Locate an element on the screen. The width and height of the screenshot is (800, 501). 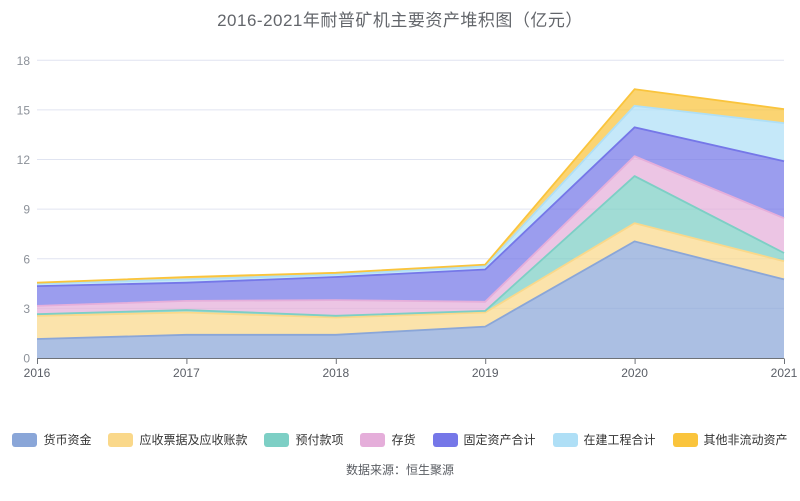
legend-item-2: 应收票据及应收账款 is located at coordinates (177, 439).